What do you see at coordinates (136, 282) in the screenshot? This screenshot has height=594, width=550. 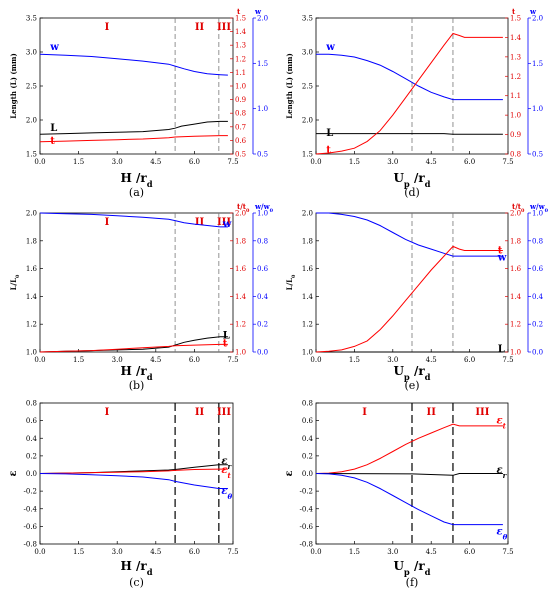 I see `plot-frame` at bounding box center [136, 282].